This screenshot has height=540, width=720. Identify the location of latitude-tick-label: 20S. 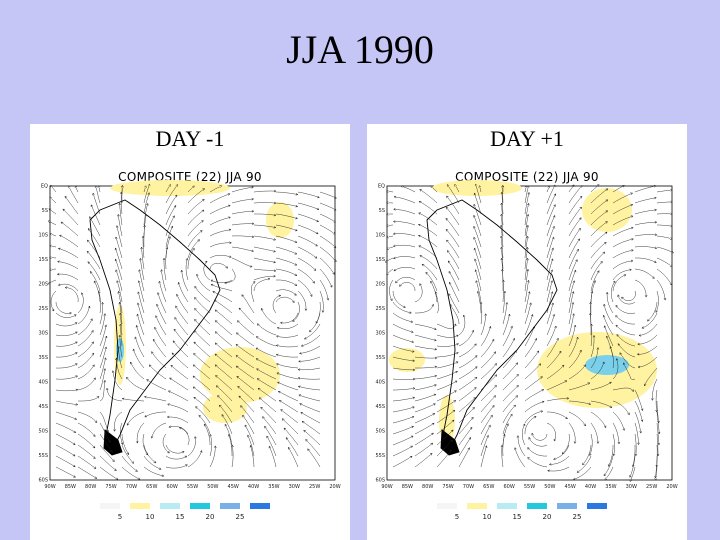
(380, 285).